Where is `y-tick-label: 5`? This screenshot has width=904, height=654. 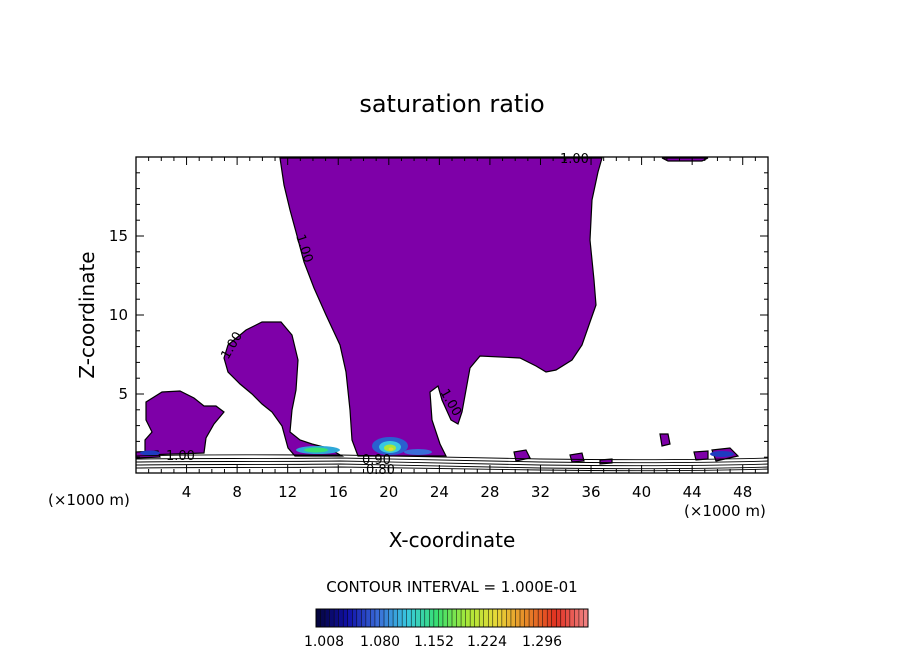 y-tick-label: 5 is located at coordinates (123, 394).